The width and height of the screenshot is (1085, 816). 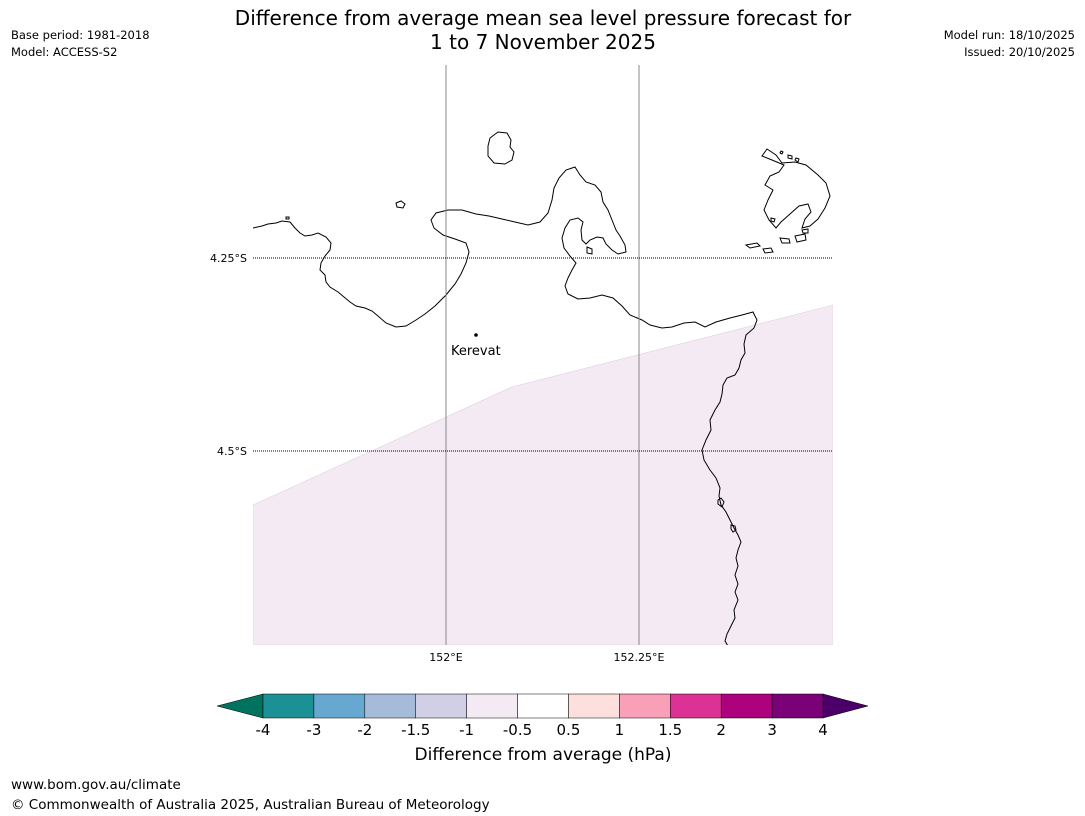 I want to click on colorbar-tick-label: -1.5, so click(x=415, y=730).